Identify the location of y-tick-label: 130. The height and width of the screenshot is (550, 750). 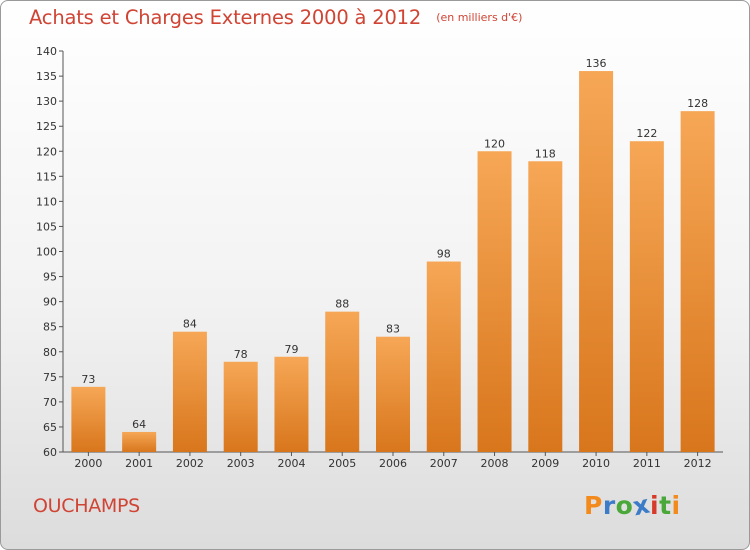
(46, 101).